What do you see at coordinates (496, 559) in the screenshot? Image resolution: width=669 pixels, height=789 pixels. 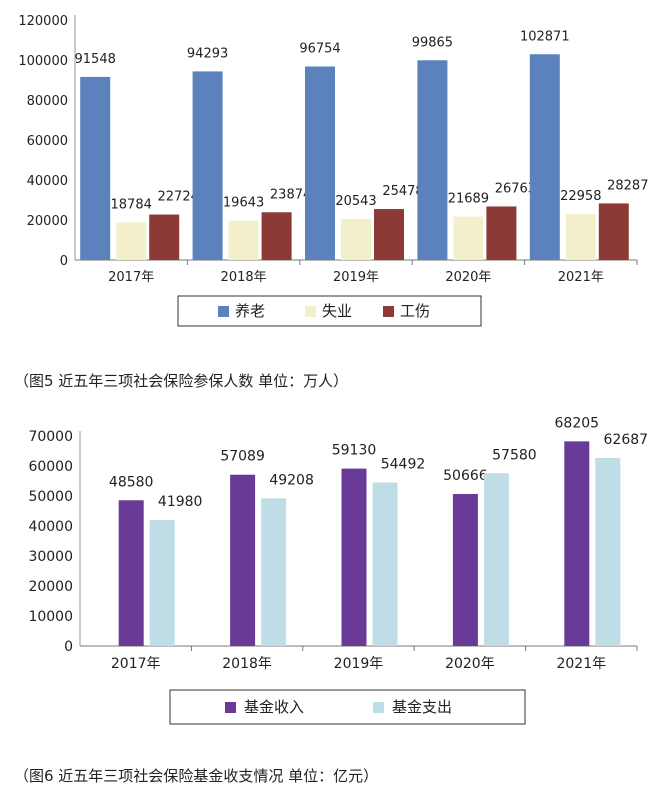 I see `bar-基金支出-2020年` at bounding box center [496, 559].